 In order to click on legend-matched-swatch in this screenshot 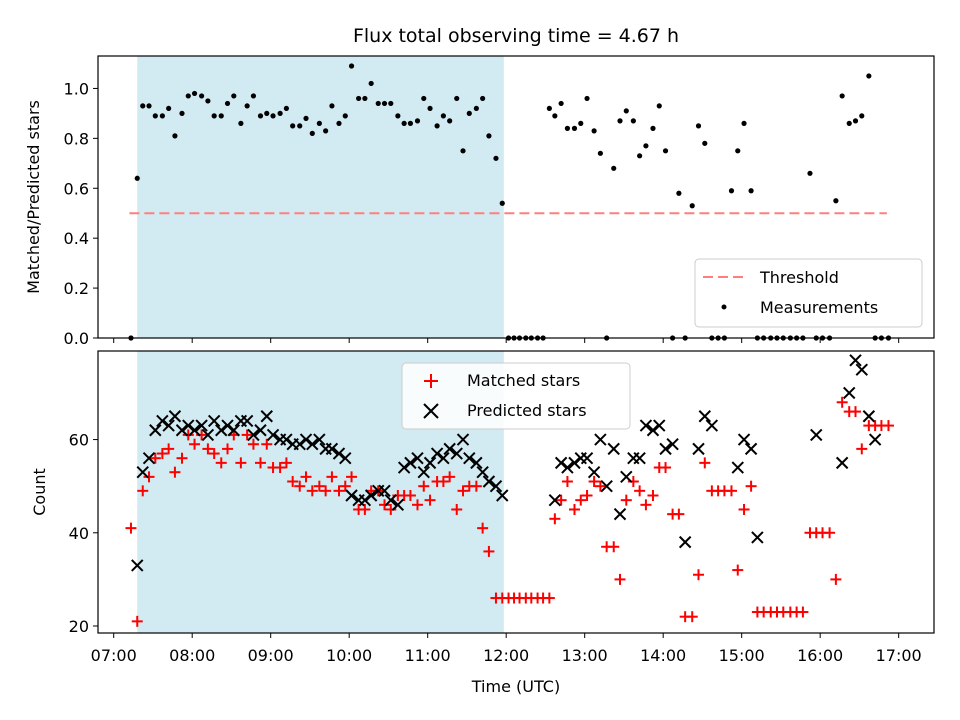, I will do `click(431, 381)`.